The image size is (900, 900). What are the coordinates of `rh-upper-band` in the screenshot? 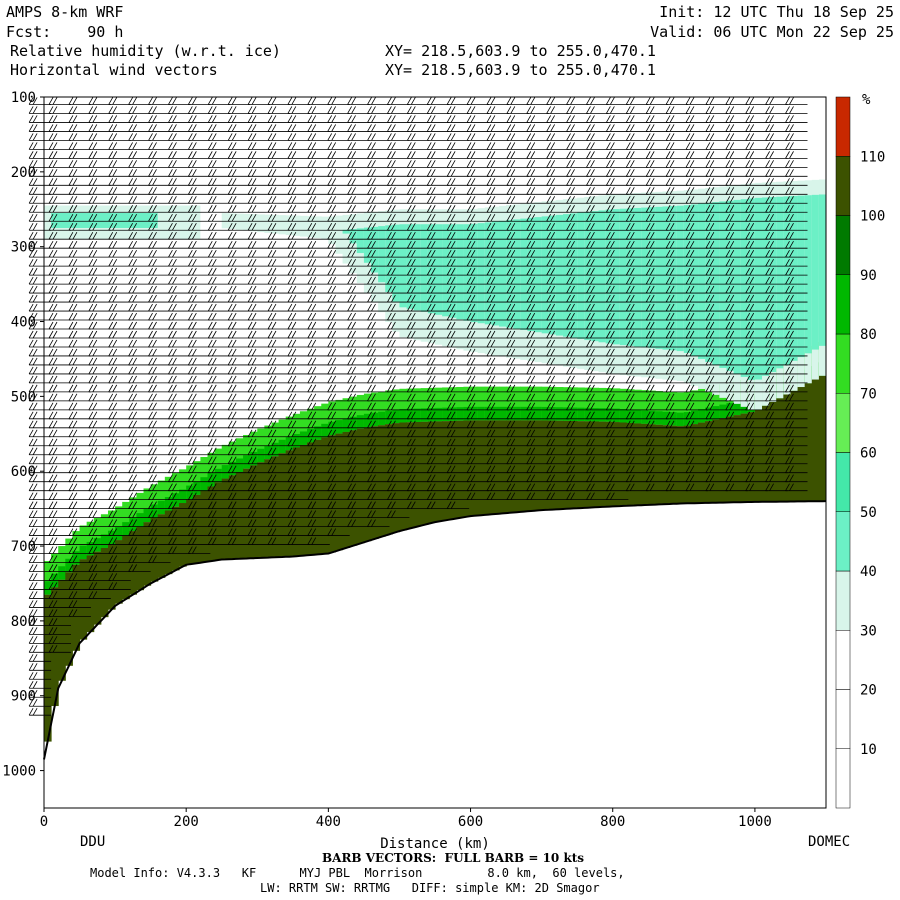 It's located at (261, 223).